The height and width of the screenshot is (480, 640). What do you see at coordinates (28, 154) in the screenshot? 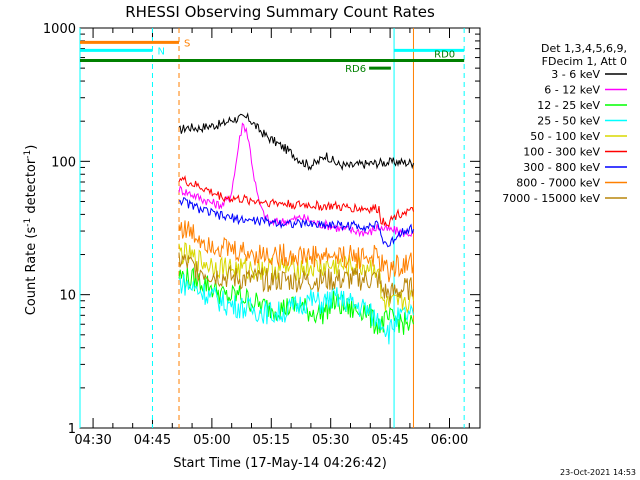
I see `y-axis-label-sup2: -1` at bounding box center [28, 154].